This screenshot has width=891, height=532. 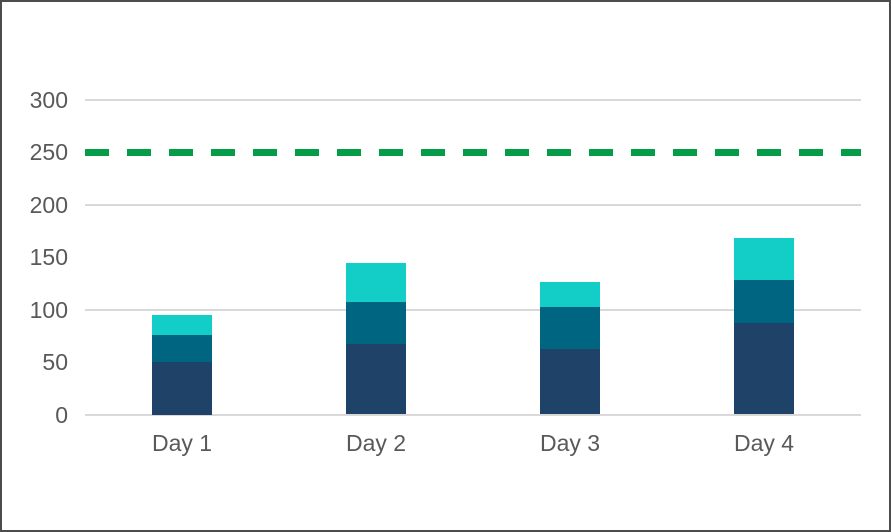 I want to click on y-tick-label-150: 150, so click(x=48, y=257).